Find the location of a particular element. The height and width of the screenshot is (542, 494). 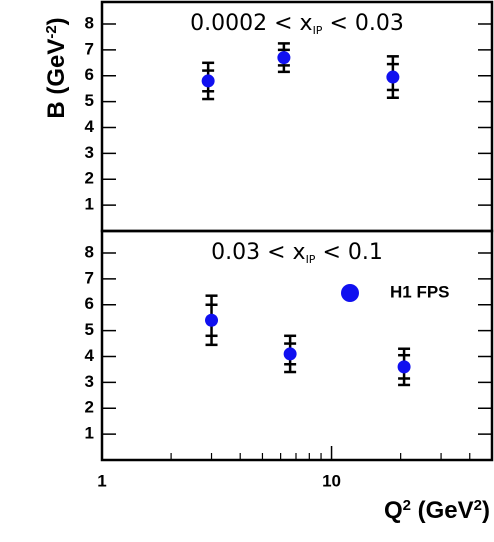

label-part: B (GeV is located at coordinates (56, 79).